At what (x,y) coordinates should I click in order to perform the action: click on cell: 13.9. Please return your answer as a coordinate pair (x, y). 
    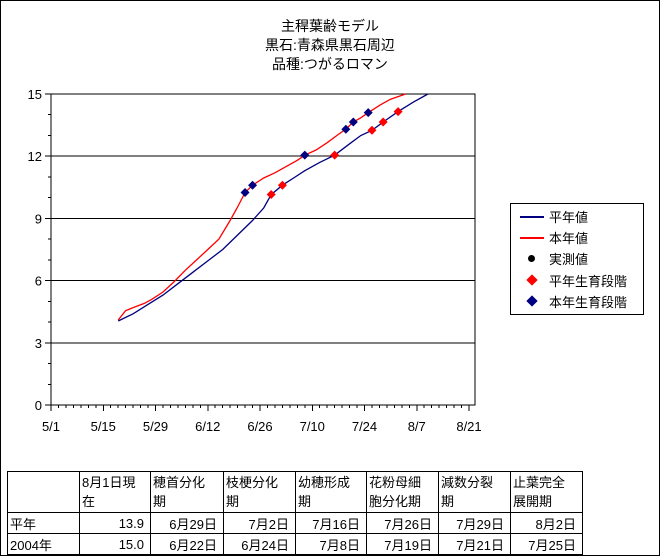
    Looking at the image, I should click on (115, 523).